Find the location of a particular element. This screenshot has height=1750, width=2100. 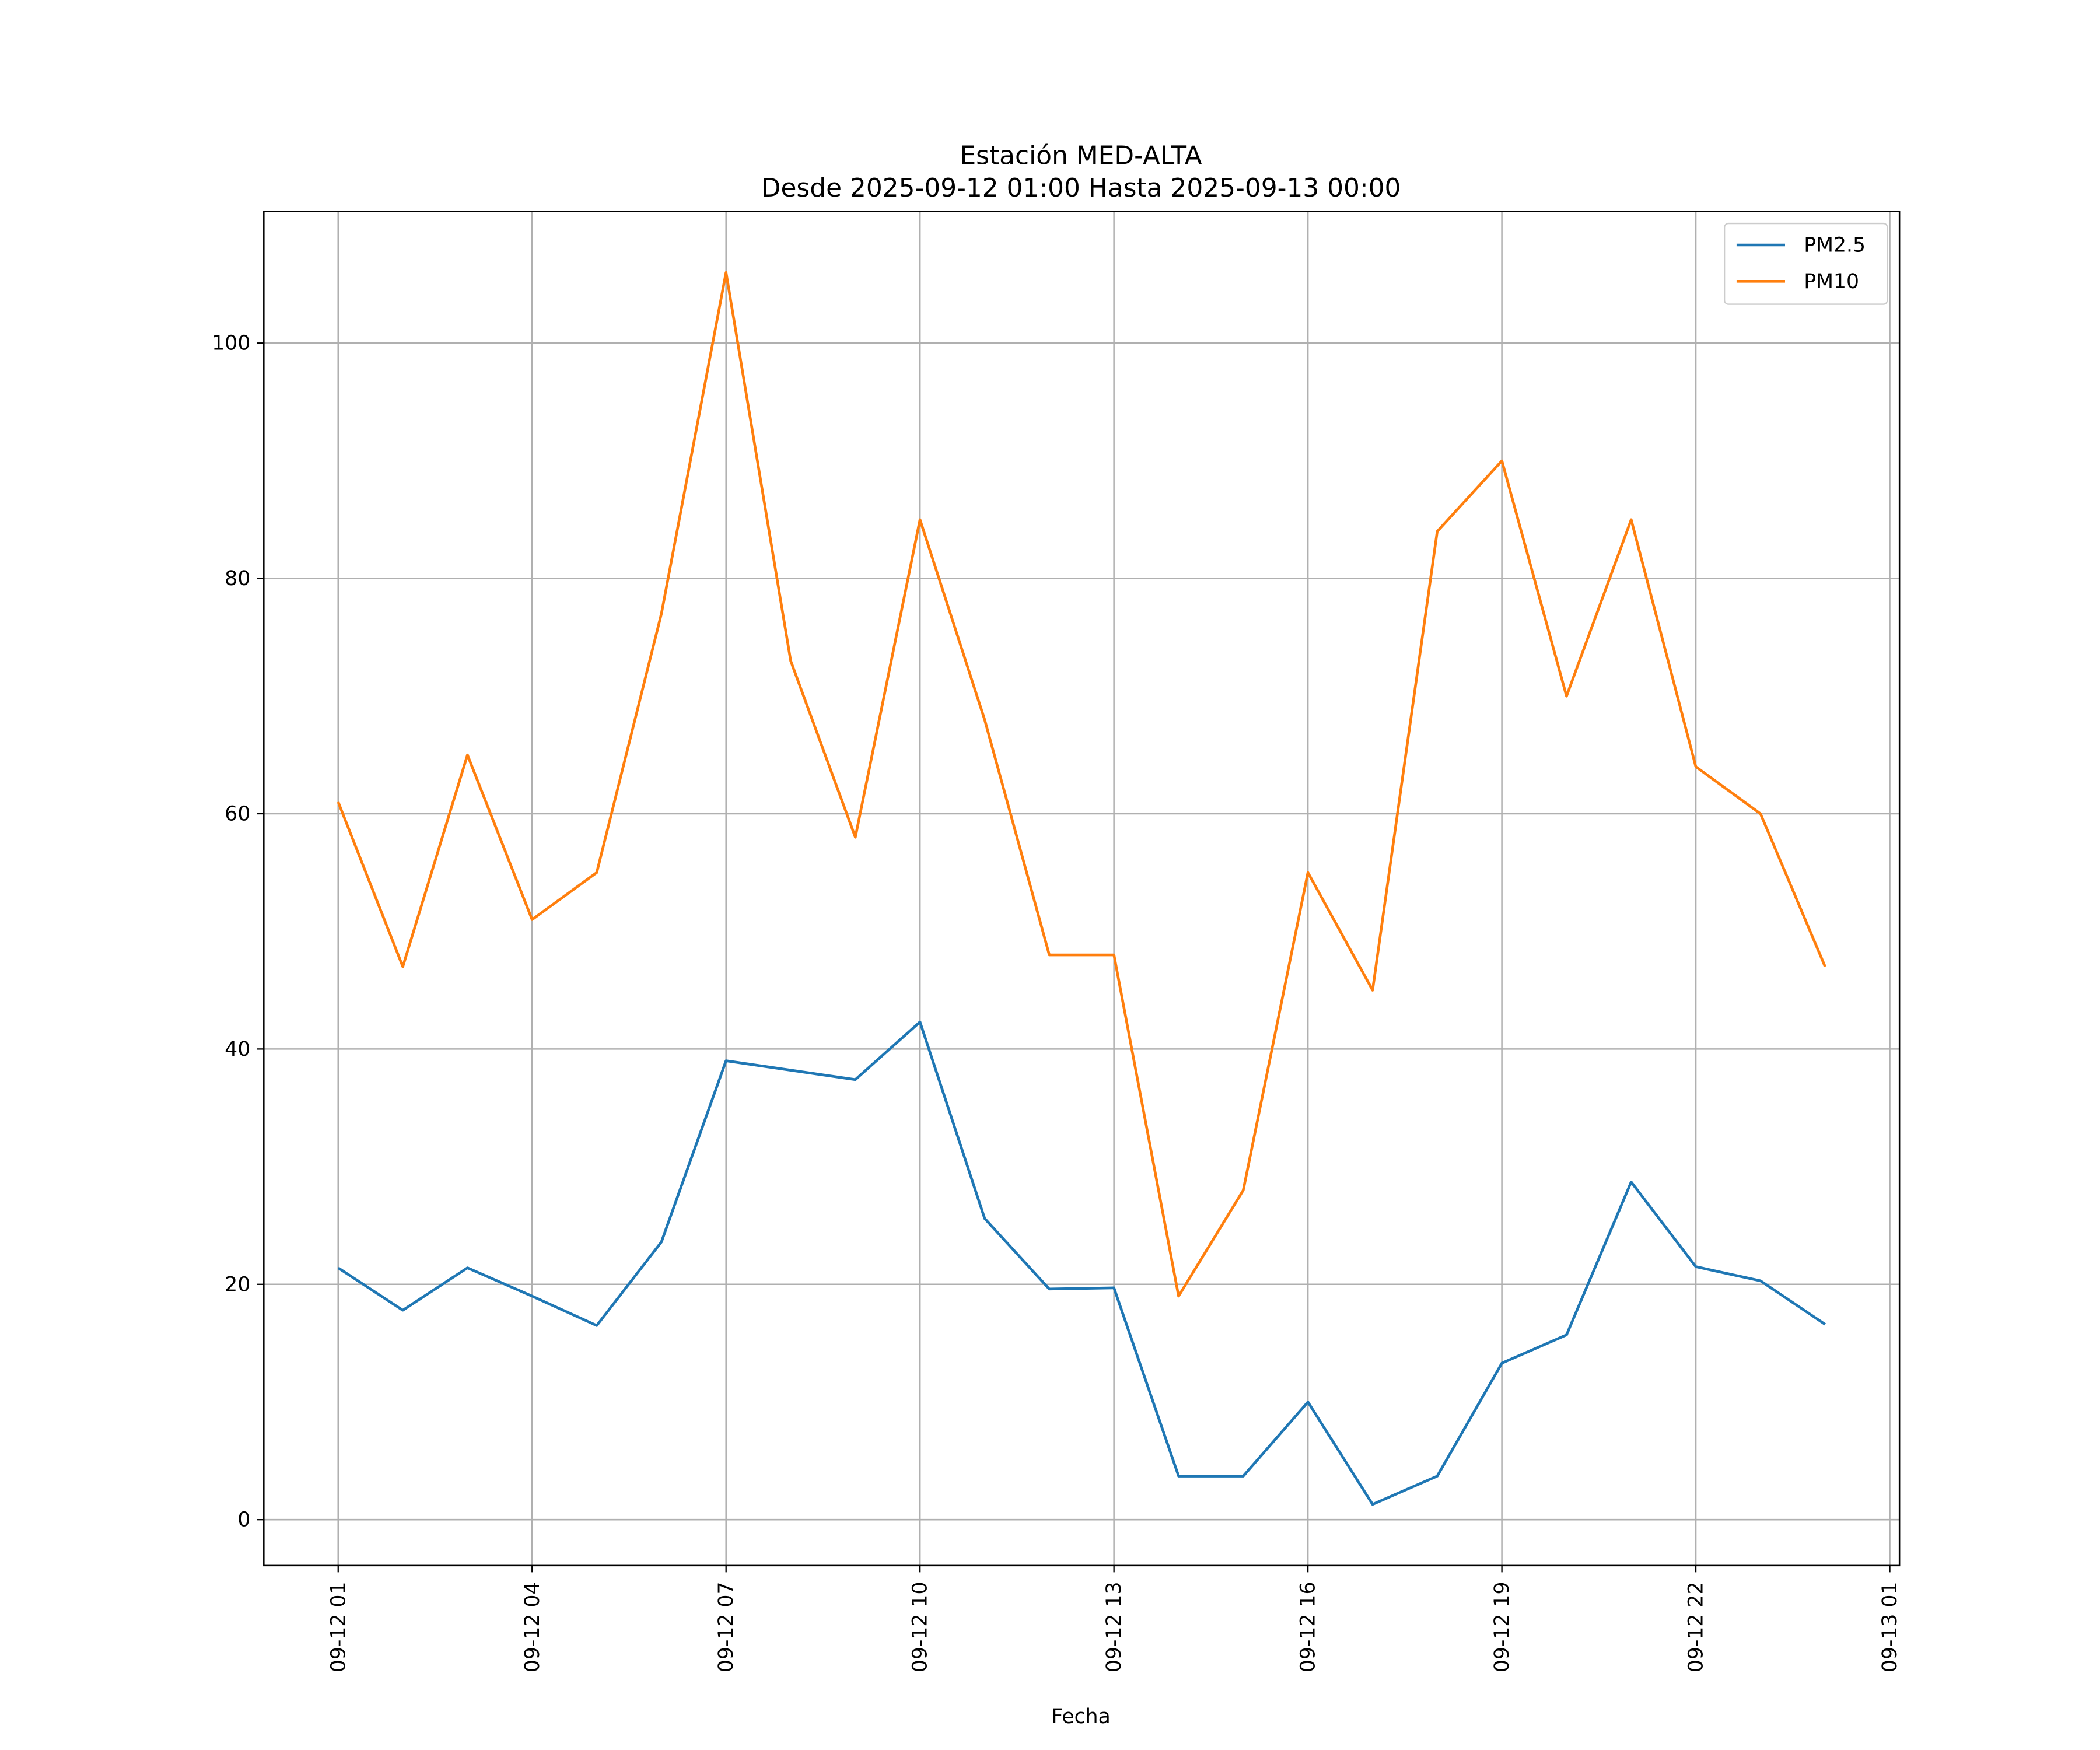

y-tick-label: 100 is located at coordinates (231, 343).